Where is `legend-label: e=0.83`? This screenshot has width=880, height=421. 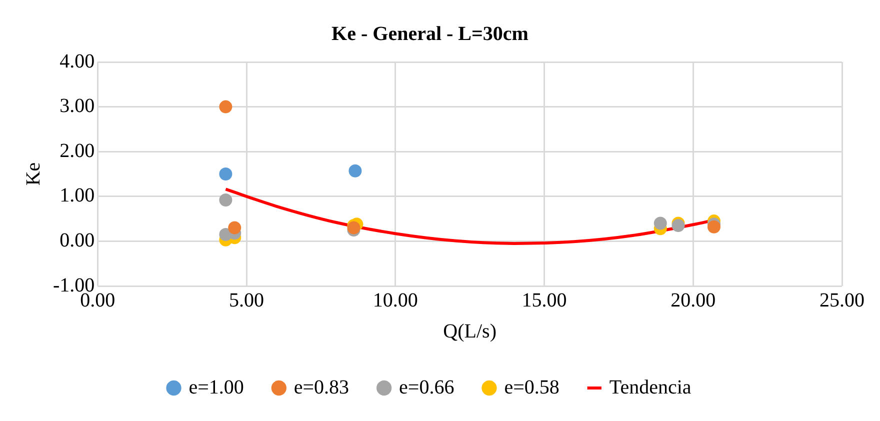 legend-label: e=0.83 is located at coordinates (322, 387).